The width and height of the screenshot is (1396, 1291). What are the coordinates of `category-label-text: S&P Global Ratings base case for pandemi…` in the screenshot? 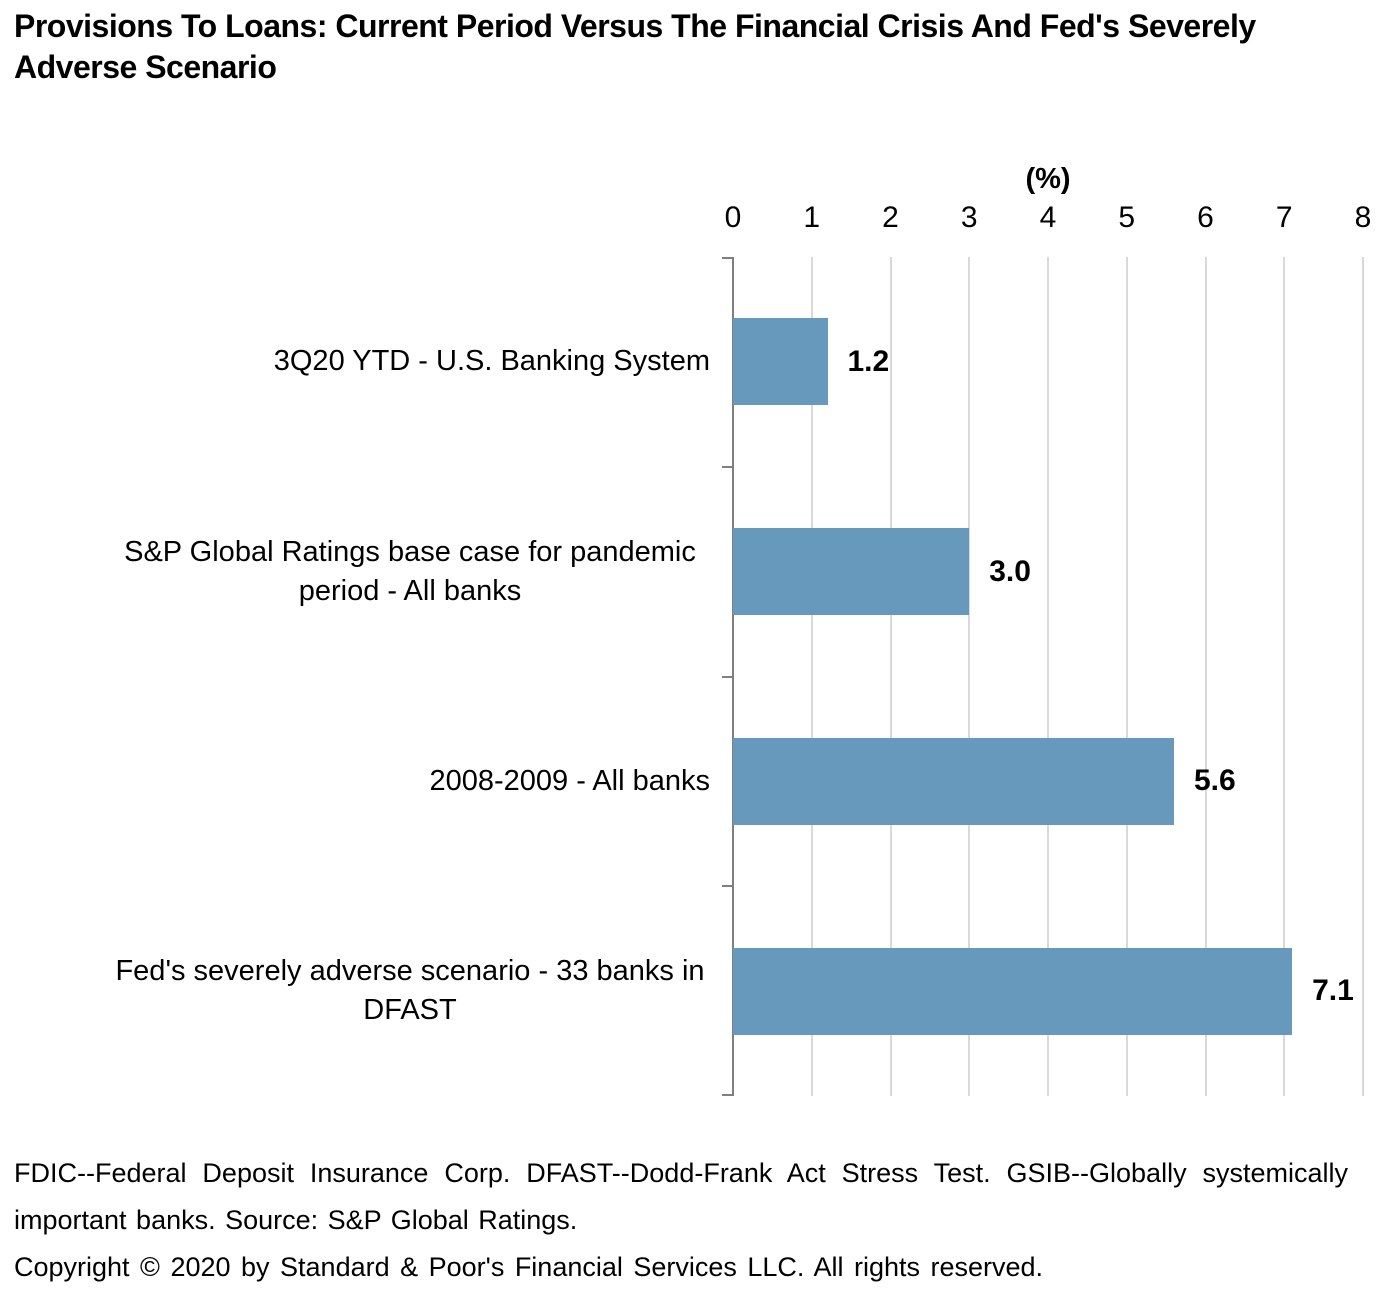 It's located at (410, 571).